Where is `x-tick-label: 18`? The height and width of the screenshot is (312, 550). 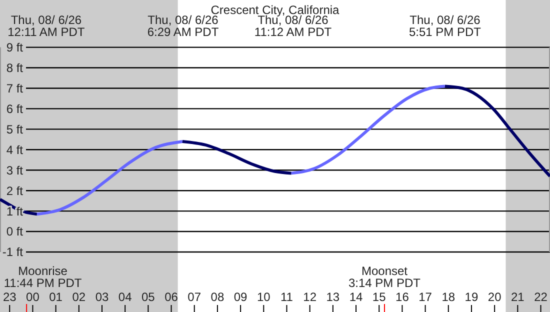 x-tick-label: 18 is located at coordinates (449, 297).